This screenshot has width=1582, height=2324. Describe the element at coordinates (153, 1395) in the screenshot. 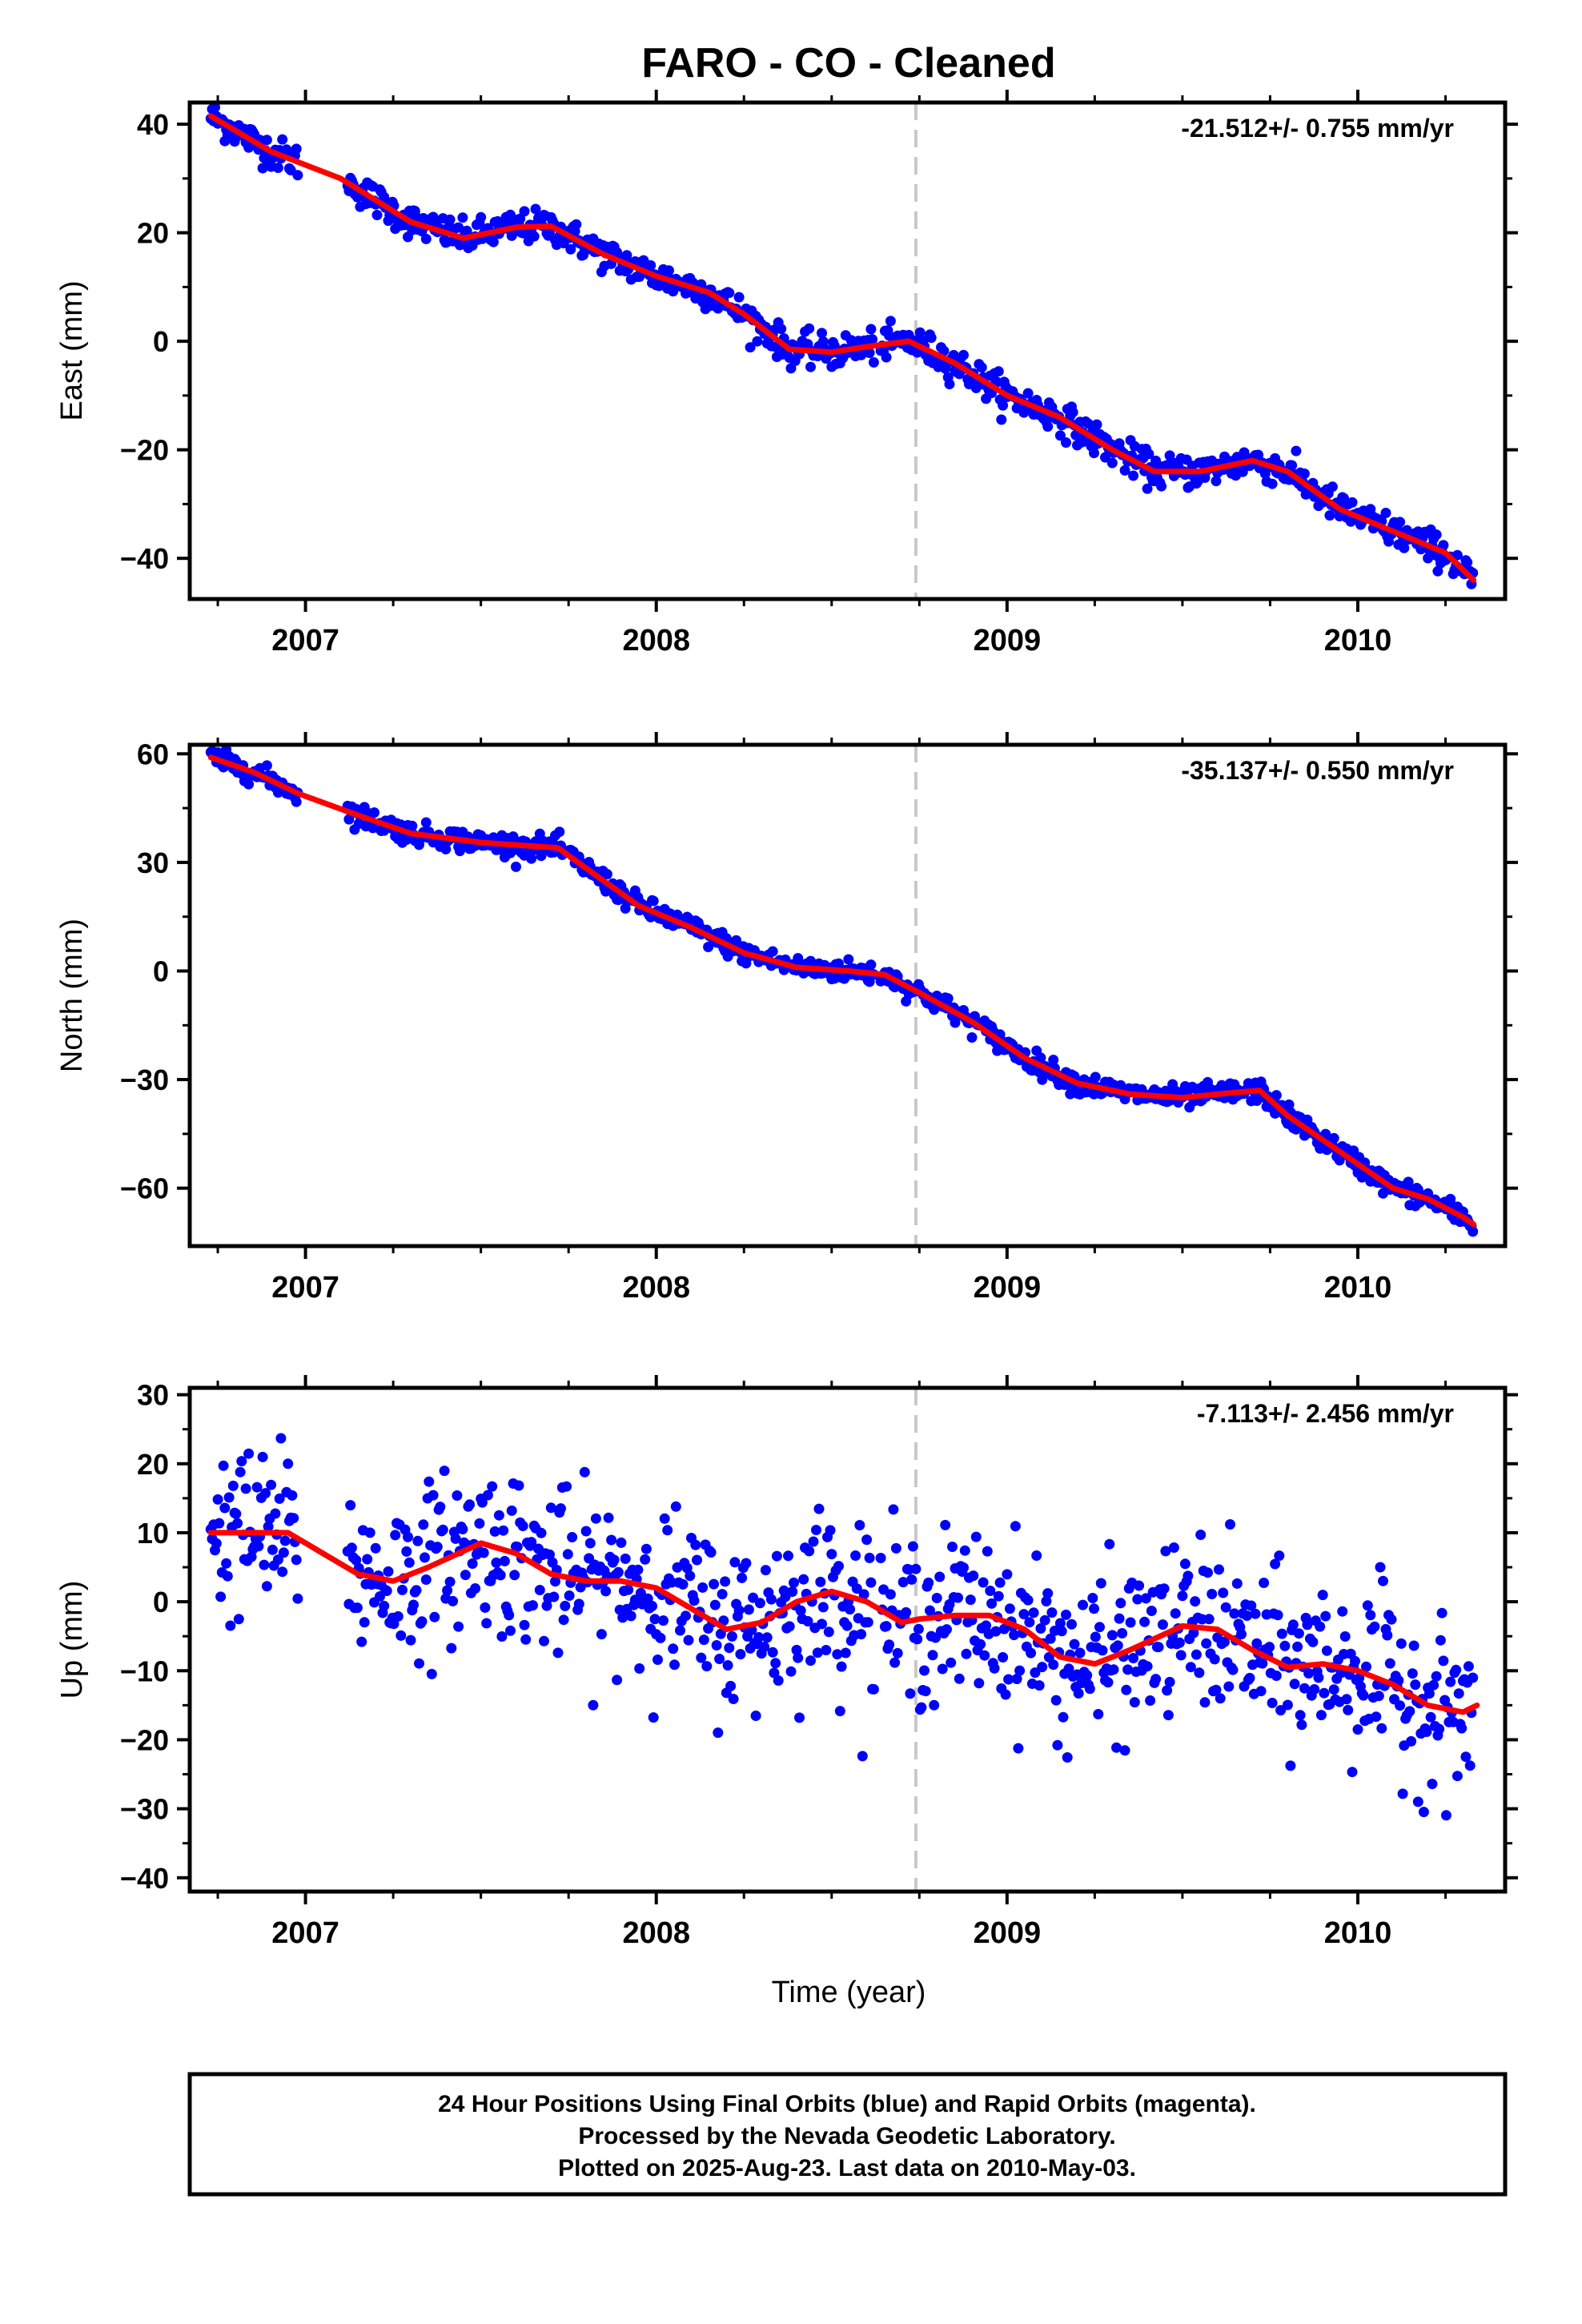

I see `y-tick-label: 30` at that location.